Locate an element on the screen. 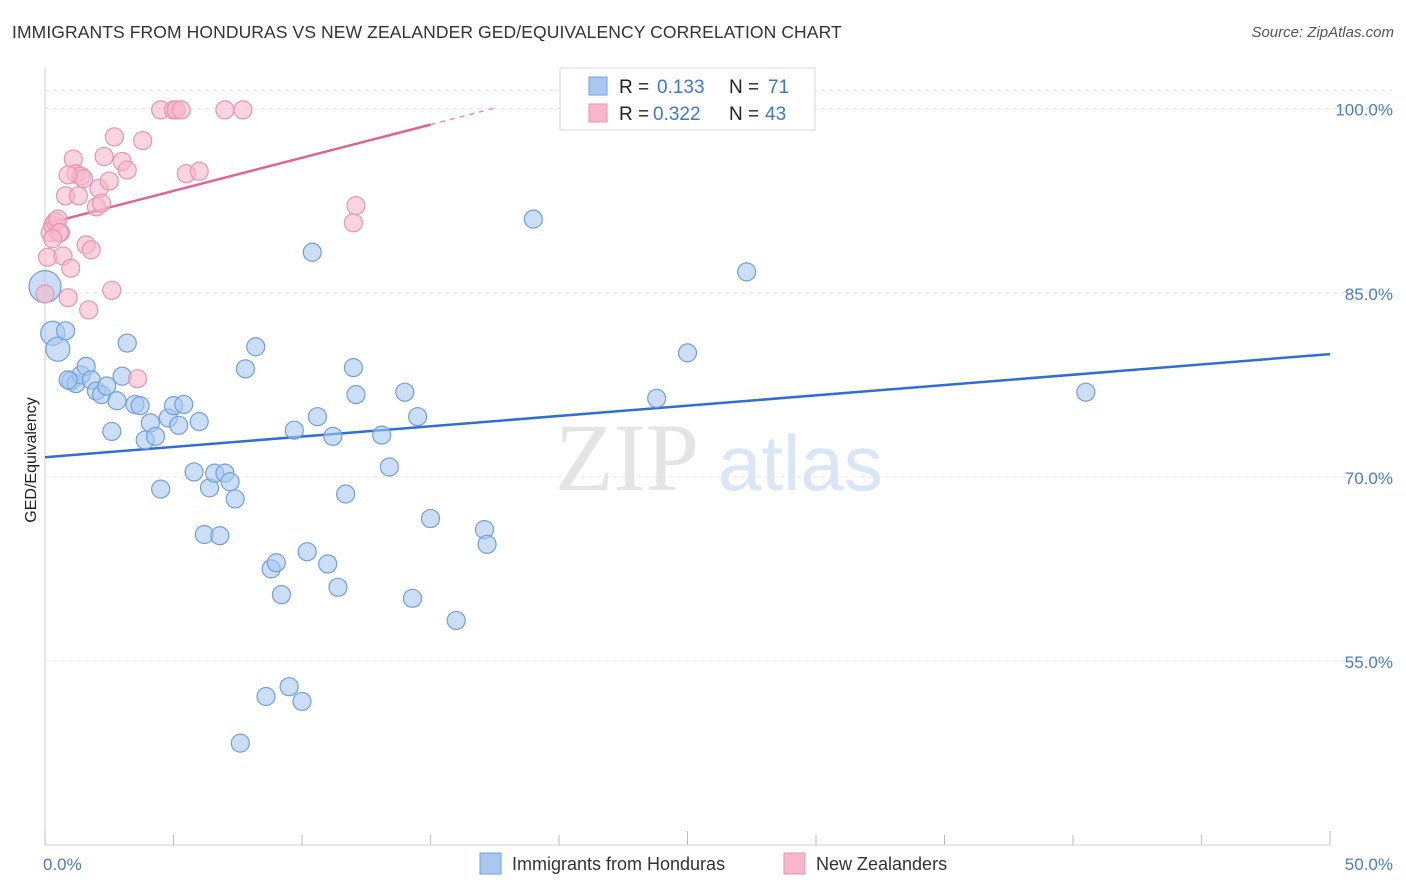 The image size is (1406, 892). legend-n-value-pink: 43 is located at coordinates (775, 114).